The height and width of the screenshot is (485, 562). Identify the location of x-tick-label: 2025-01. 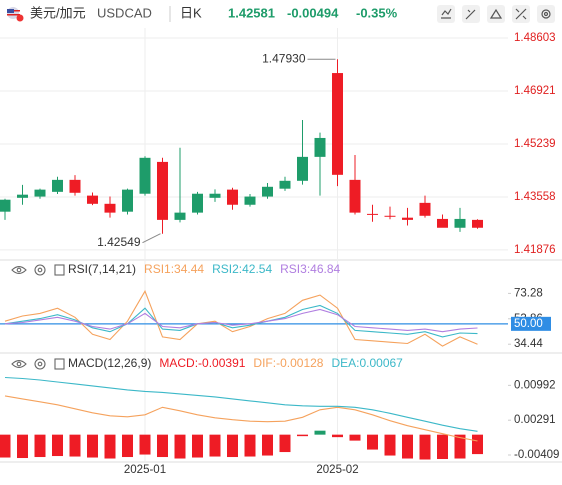
(145, 470).